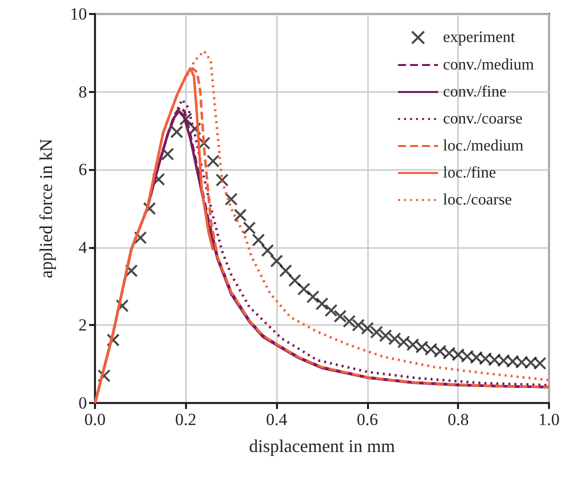 The image size is (579, 481). What do you see at coordinates (477, 200) in the screenshot?
I see `legend-label: loc./coarse` at bounding box center [477, 200].